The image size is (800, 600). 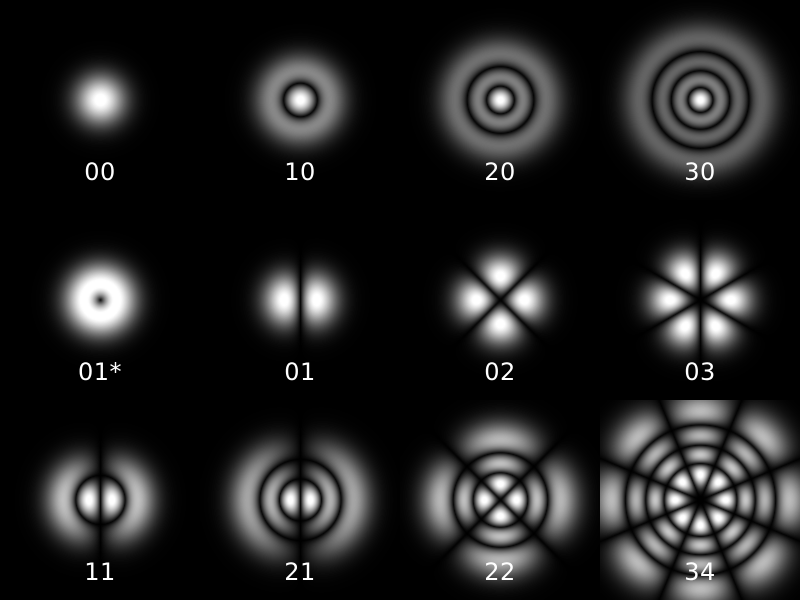 What do you see at coordinates (300, 572) in the screenshot?
I see `mode-label: 21` at bounding box center [300, 572].